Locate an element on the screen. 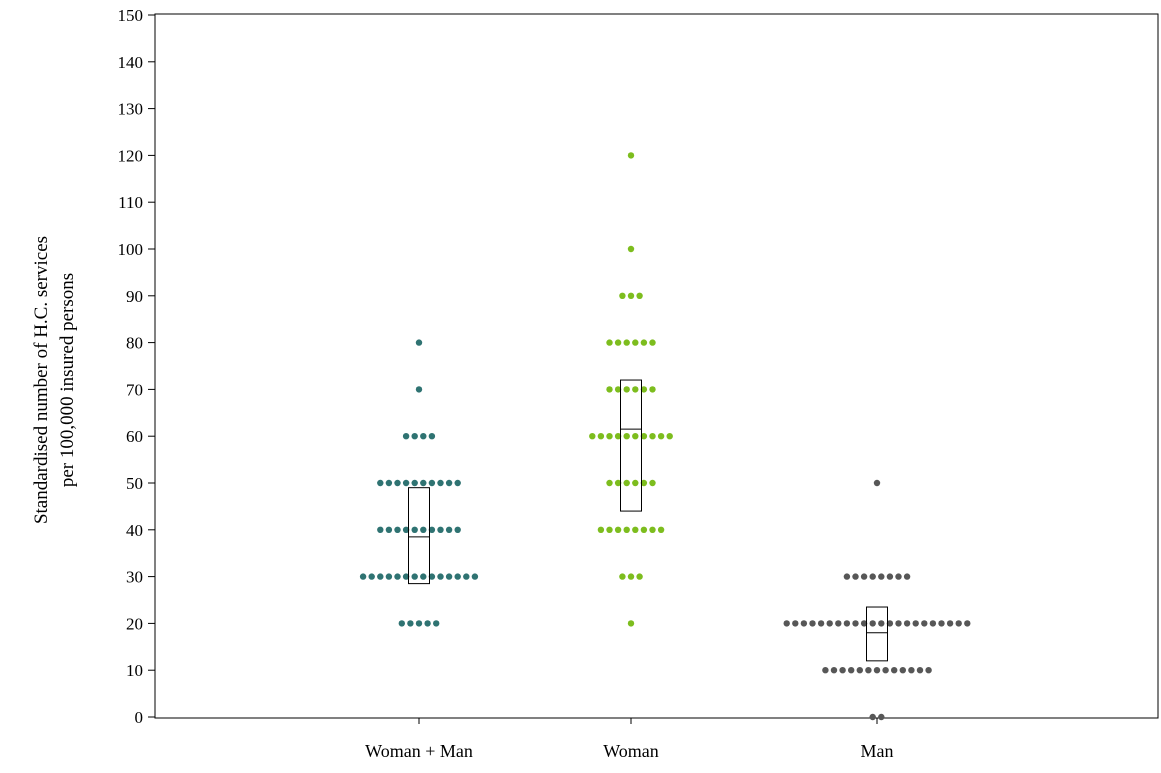 Image resolution: width=1161 pixels, height=773 pixels. y-tick-label: 70 is located at coordinates (134, 389).